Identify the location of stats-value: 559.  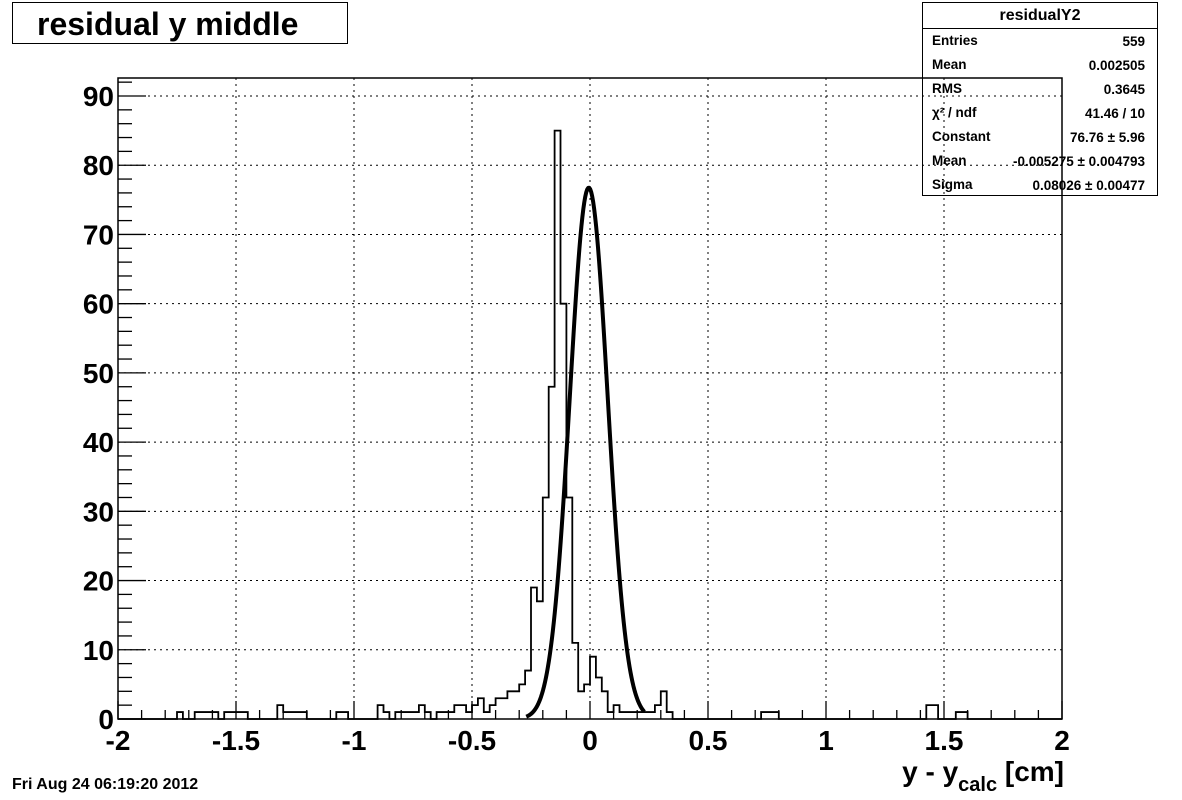
(1133, 41).